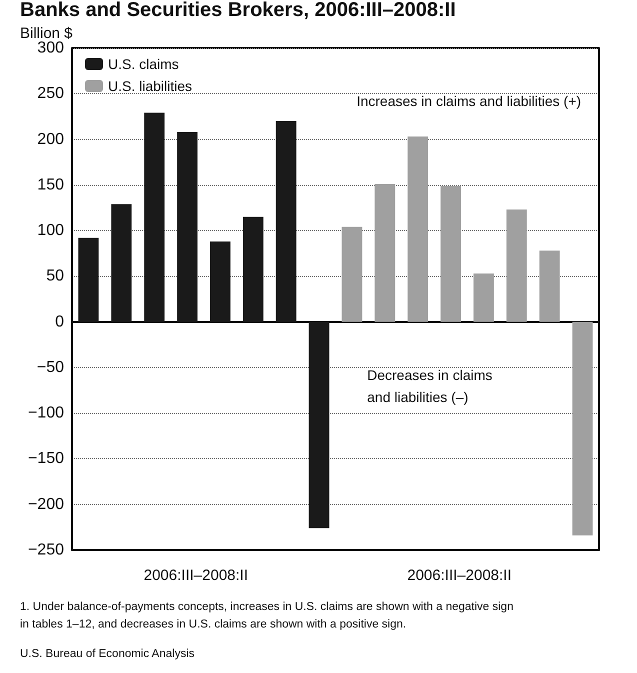  What do you see at coordinates (50, 185) in the screenshot?
I see `y-tick-label: 150` at bounding box center [50, 185].